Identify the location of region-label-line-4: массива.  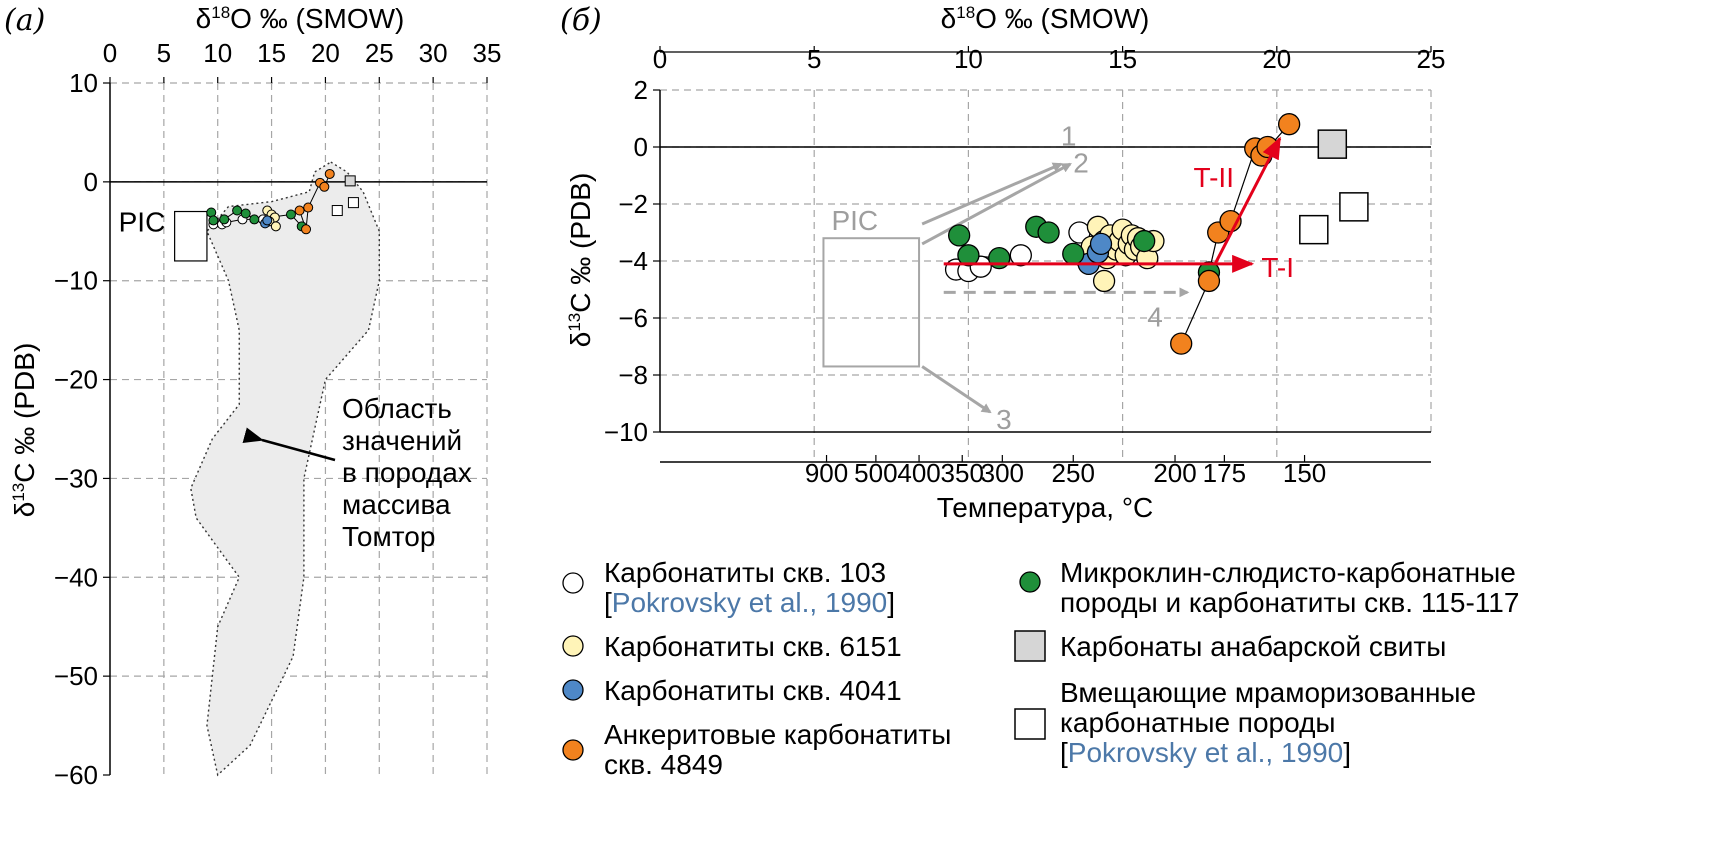
(396, 504).